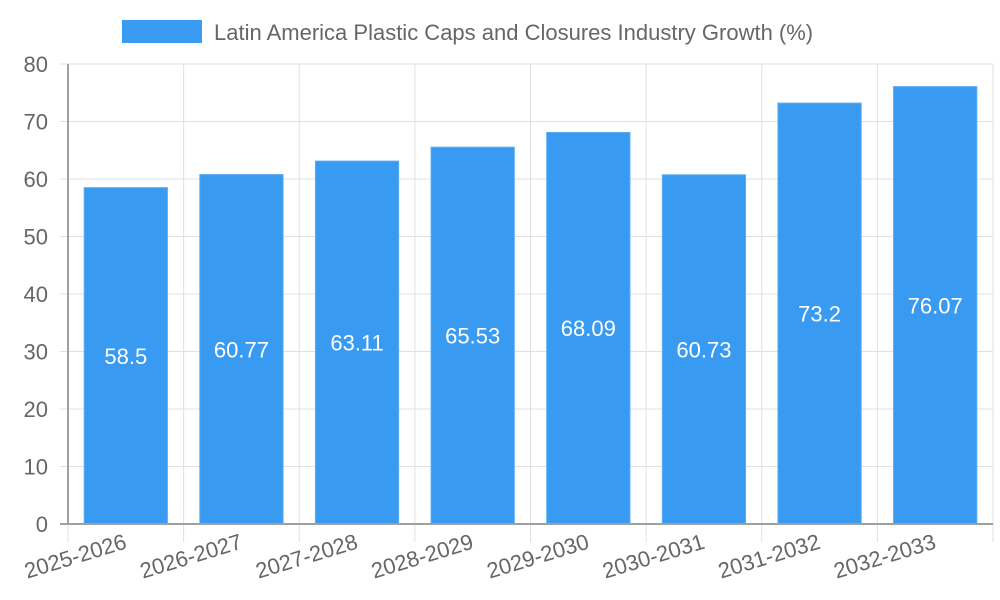 Image resolution: width=1000 pixels, height=600 pixels. Describe the element at coordinates (75, 556) in the screenshot. I see `x-tick-label: 2025-2026` at that location.